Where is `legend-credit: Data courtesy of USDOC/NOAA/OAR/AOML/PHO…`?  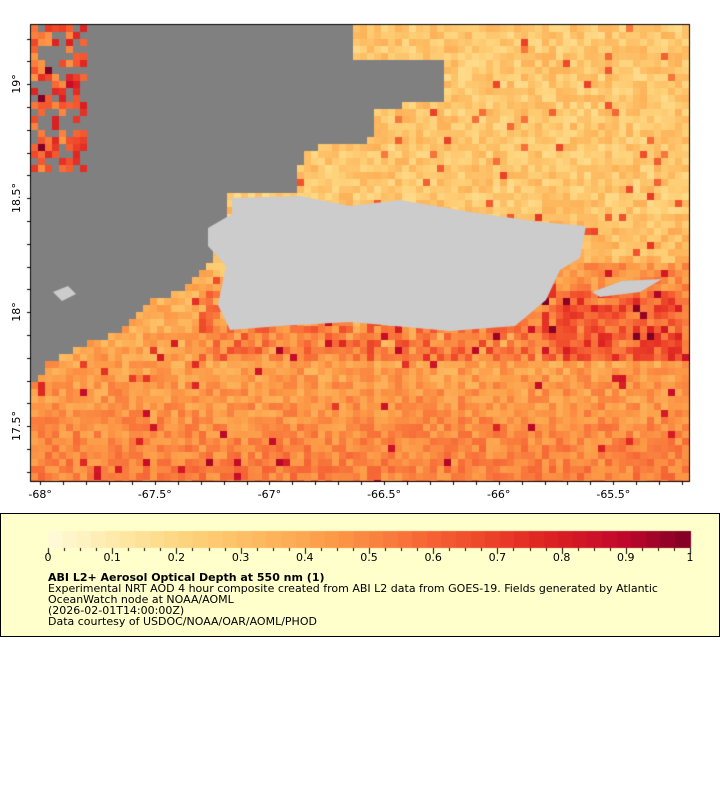
legend-credit: Data courtesy of USDOC/NOAA/OAR/AOML/PHO… is located at coordinates (182, 621).